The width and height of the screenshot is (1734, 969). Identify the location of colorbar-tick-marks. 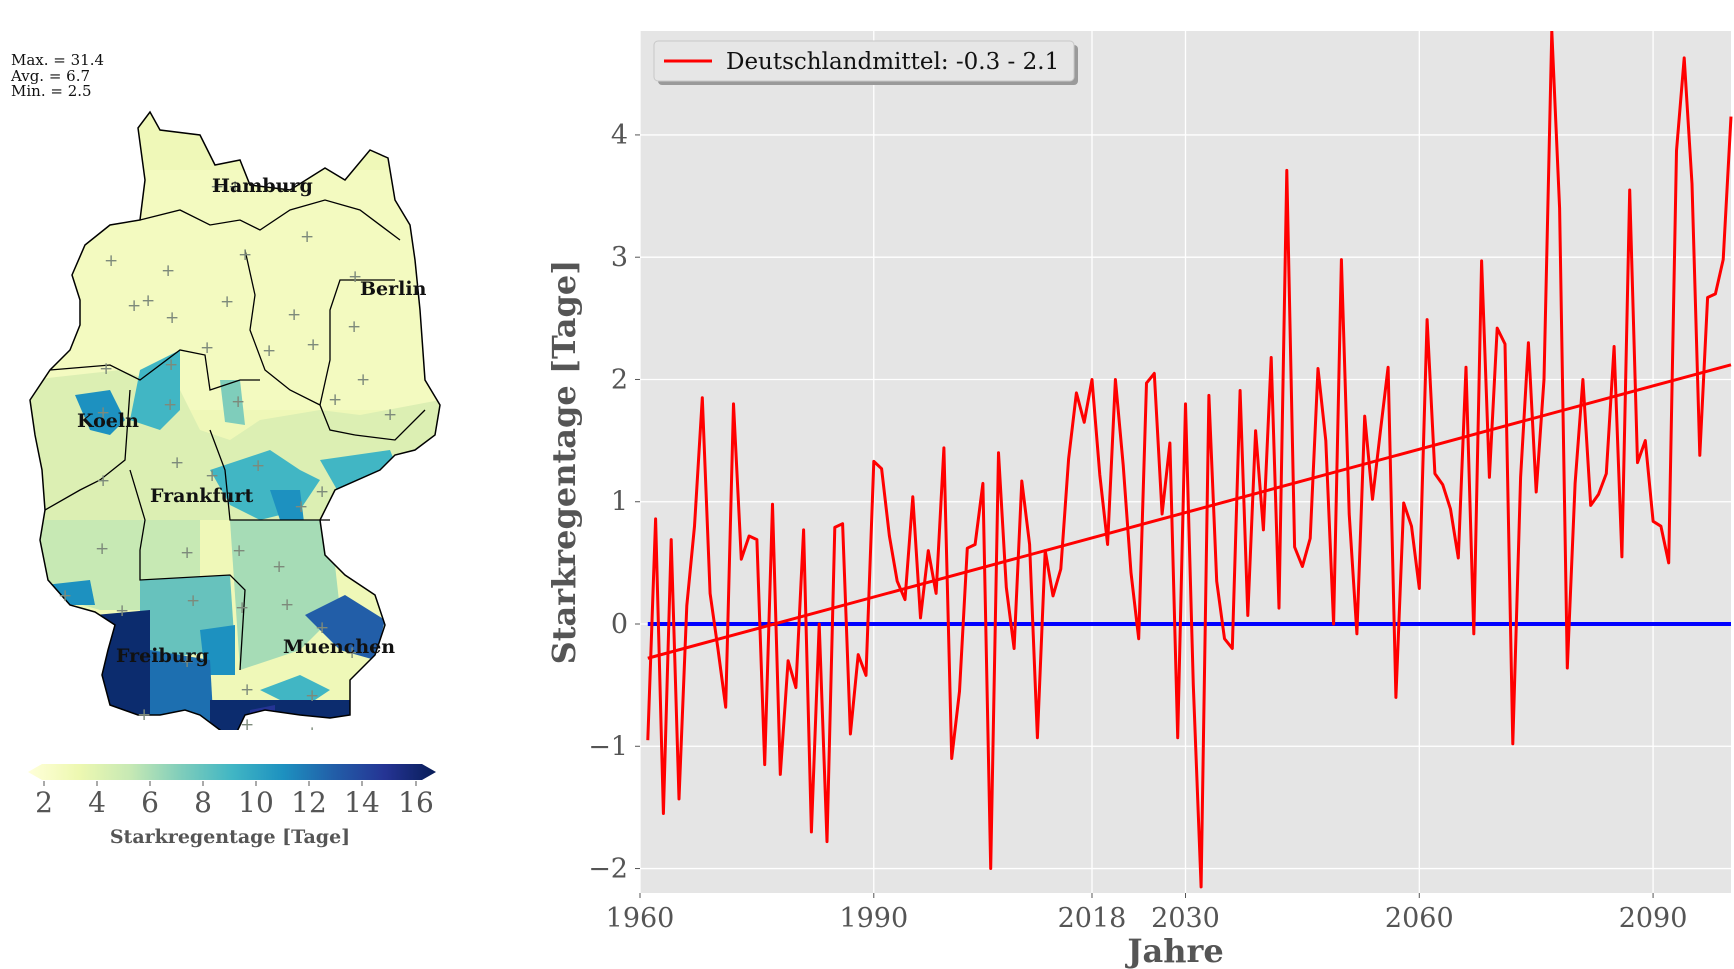
(230, 783).